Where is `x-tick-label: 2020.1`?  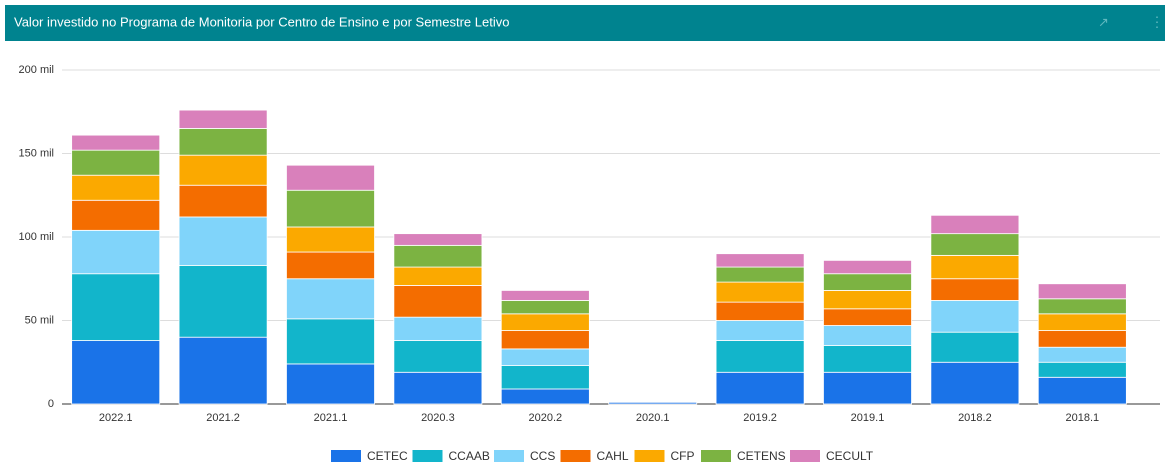
x-tick-label: 2020.1 is located at coordinates (653, 418).